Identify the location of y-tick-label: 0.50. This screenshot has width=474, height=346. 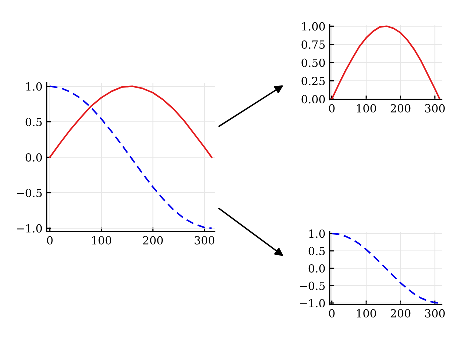
(314, 63).